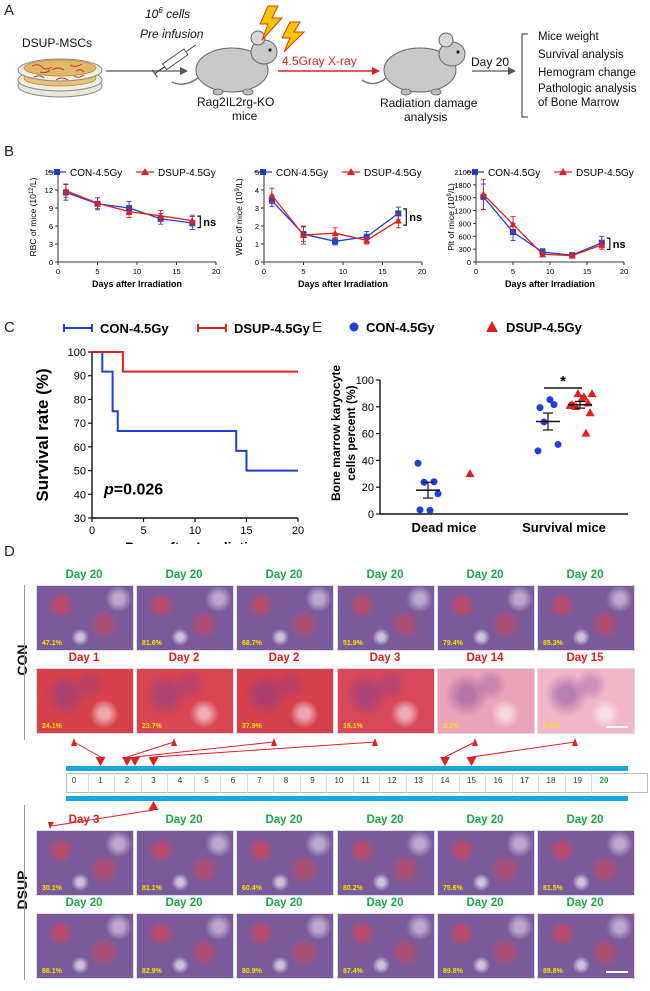  What do you see at coordinates (368, 488) in the screenshot?
I see `y-tick-label: 20` at bounding box center [368, 488].